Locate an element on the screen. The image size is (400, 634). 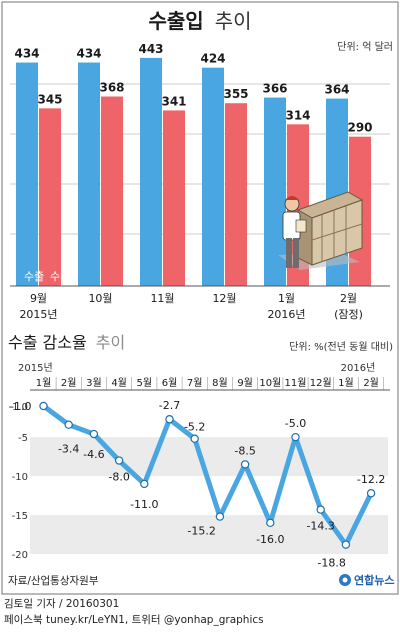
bar-category-sublabel-0: 2015년 is located at coordinates (38, 314).